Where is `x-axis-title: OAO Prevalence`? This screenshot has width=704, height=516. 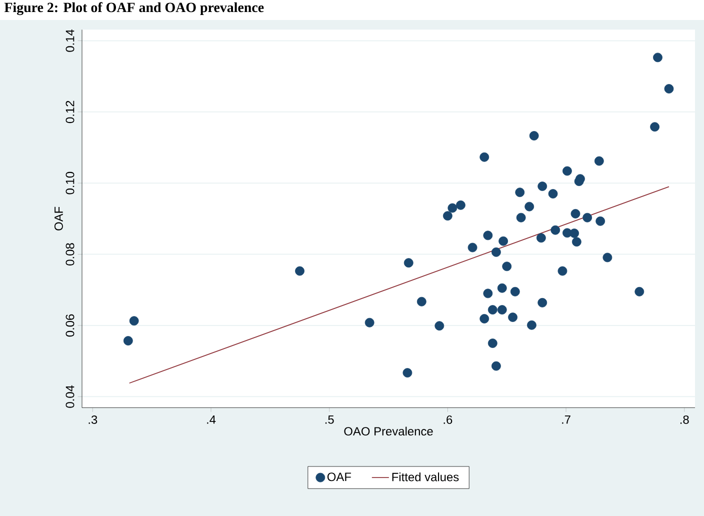
x-axis-title: OAO Prevalence is located at coordinates (388, 431).